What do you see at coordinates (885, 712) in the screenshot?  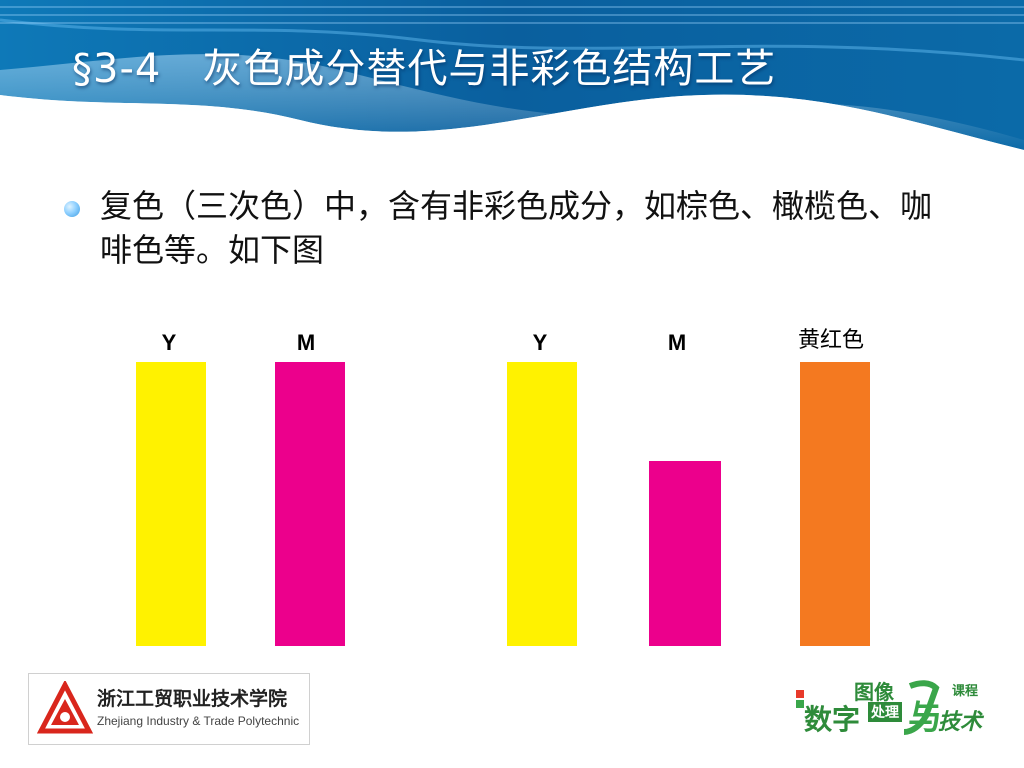 I see `course-logo-text-3: 处理` at bounding box center [885, 712].